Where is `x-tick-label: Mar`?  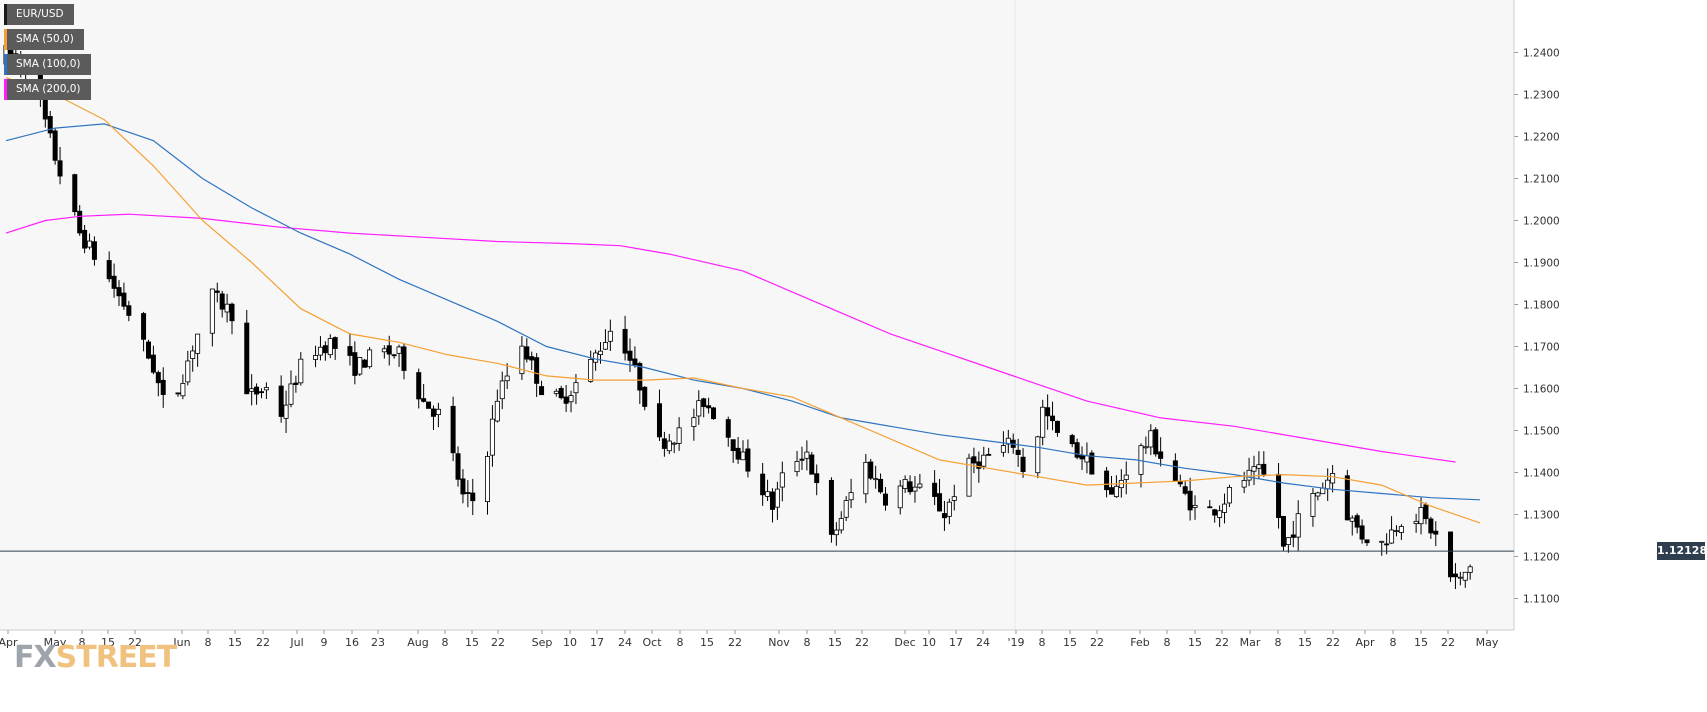
x-tick-label: Mar is located at coordinates (1250, 642).